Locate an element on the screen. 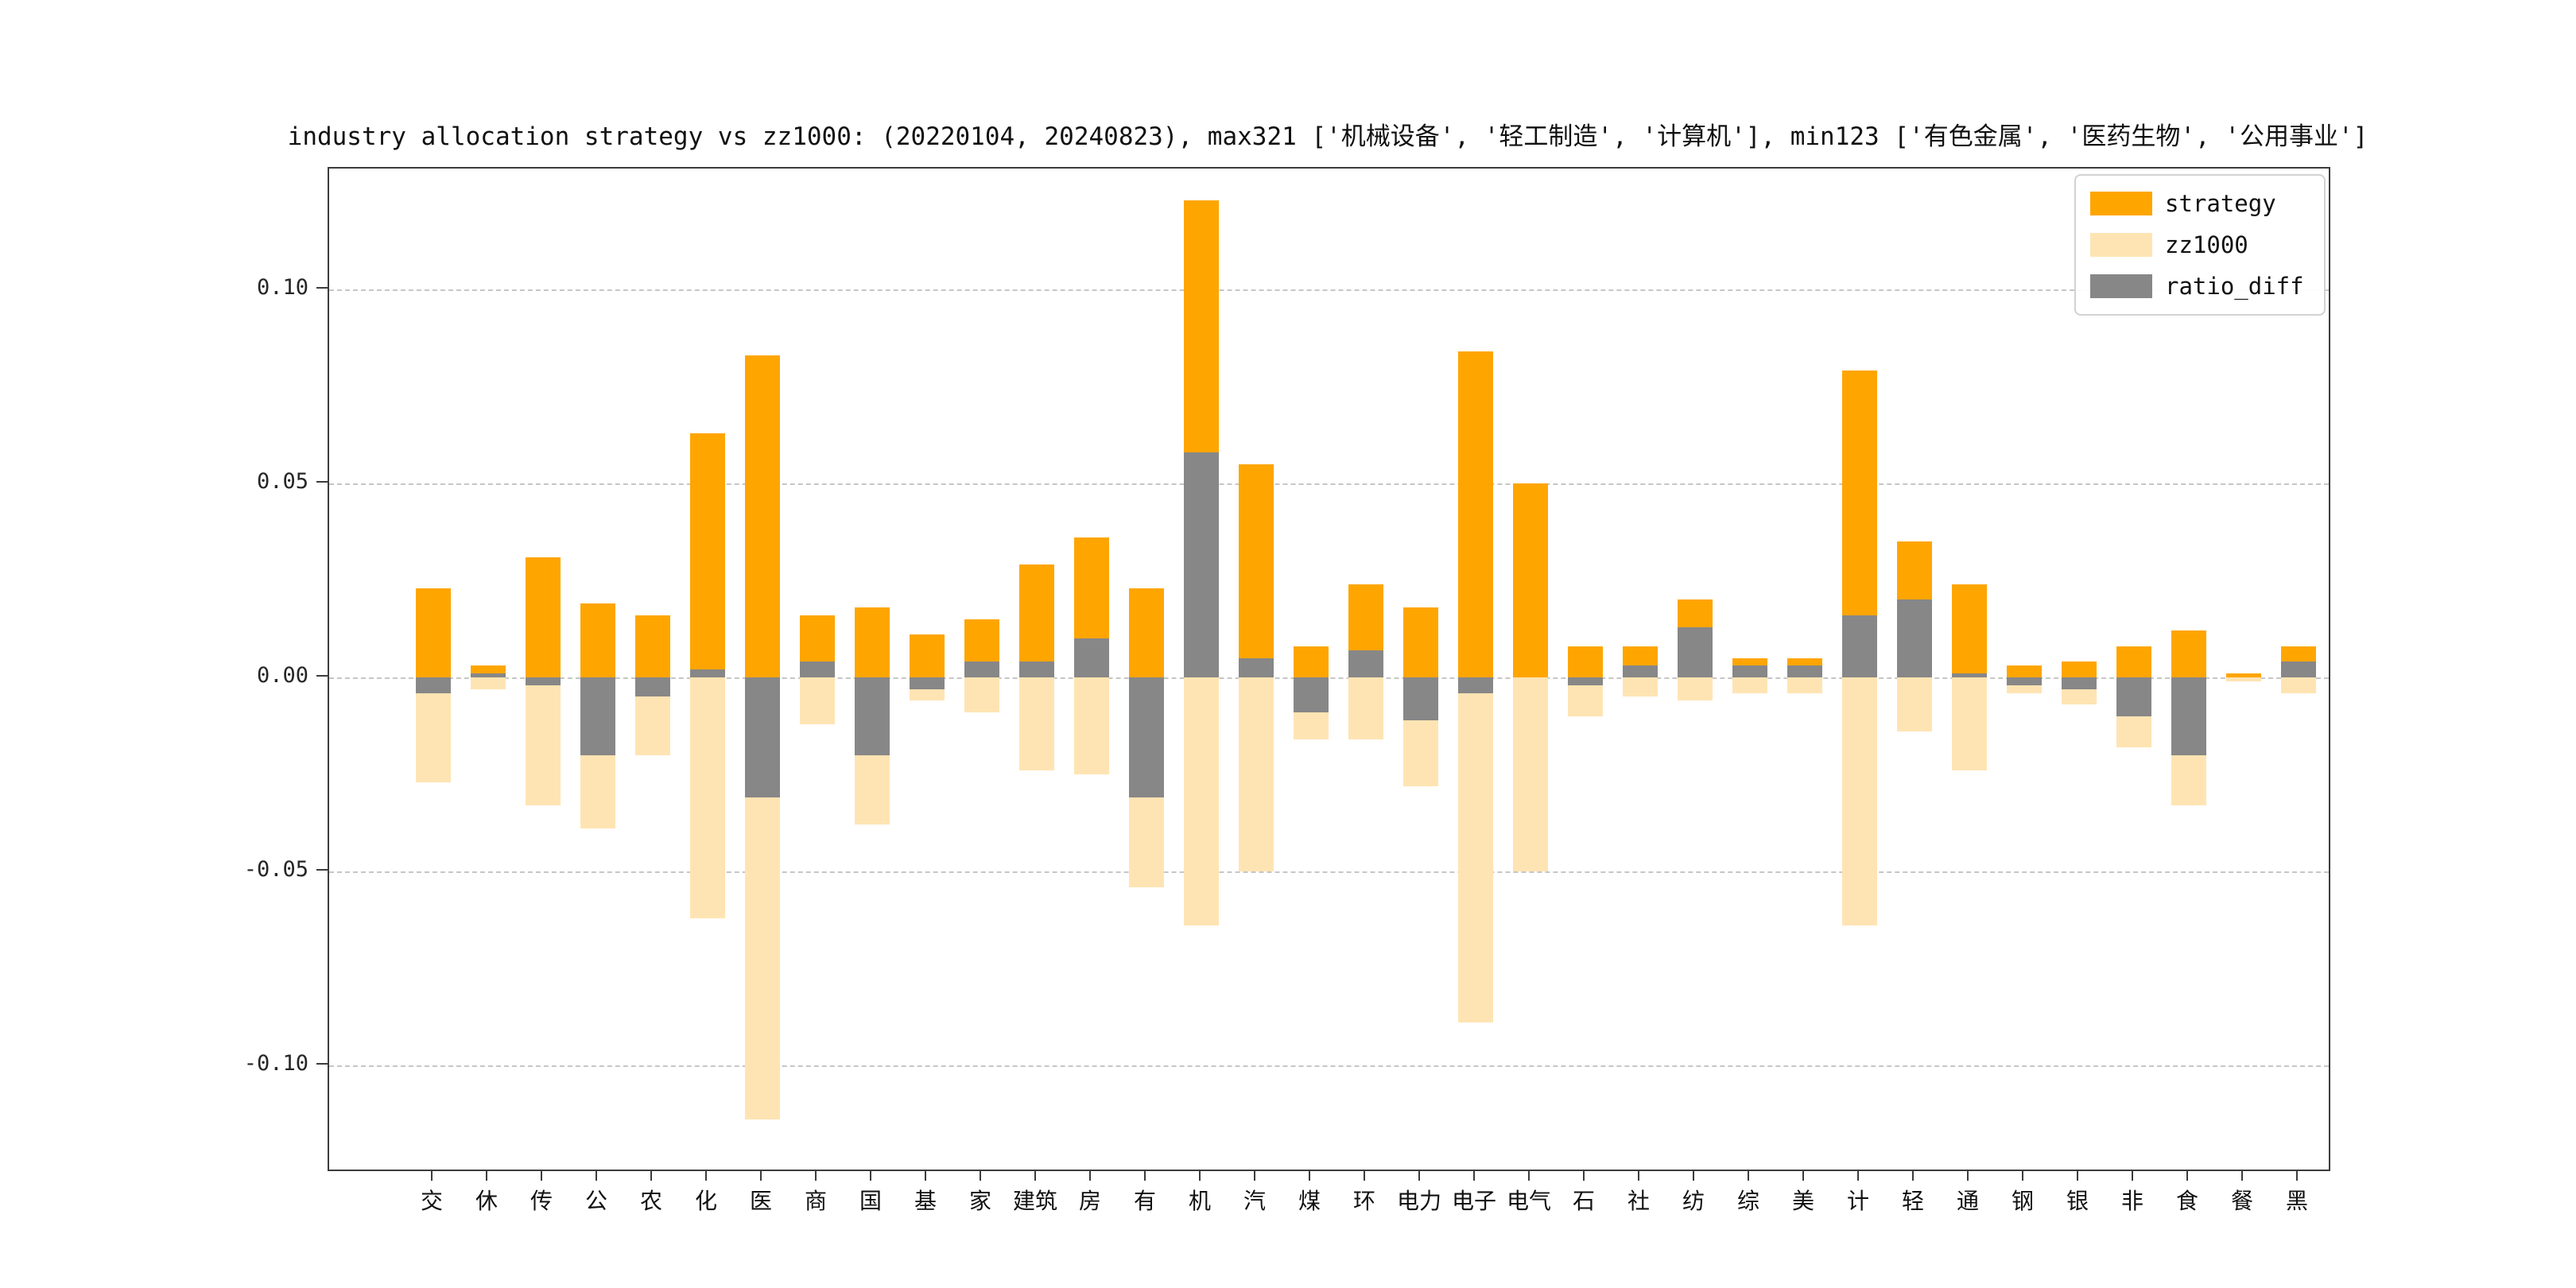 The width and height of the screenshot is (2576, 1288). x-tick-label: 社 is located at coordinates (1639, 1201).